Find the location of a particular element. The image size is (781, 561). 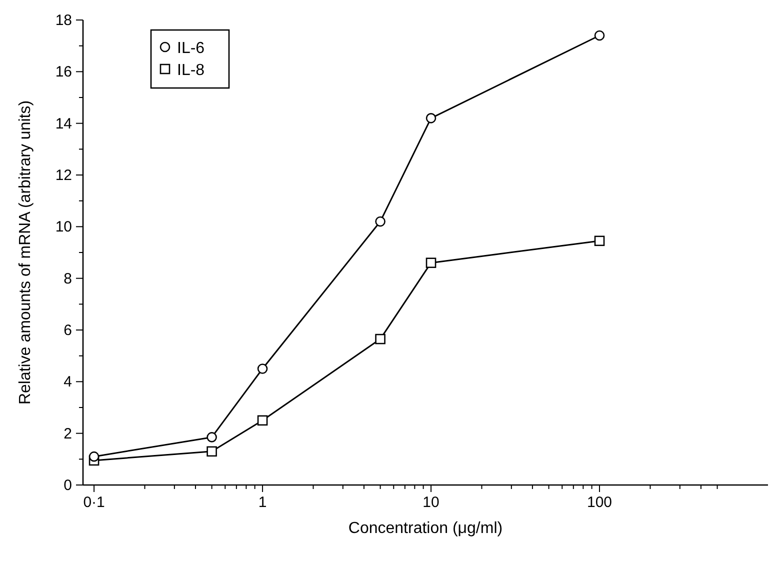

y-tick-label: 4 is located at coordinates (68, 382).